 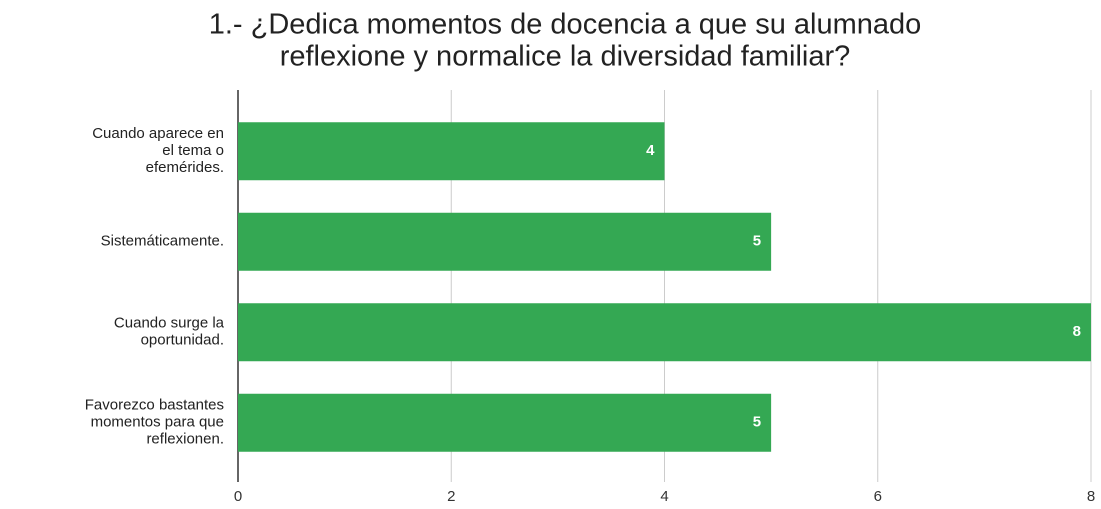 What do you see at coordinates (169, 323) in the screenshot?
I see `y-tick-label: Cuando surge la` at bounding box center [169, 323].